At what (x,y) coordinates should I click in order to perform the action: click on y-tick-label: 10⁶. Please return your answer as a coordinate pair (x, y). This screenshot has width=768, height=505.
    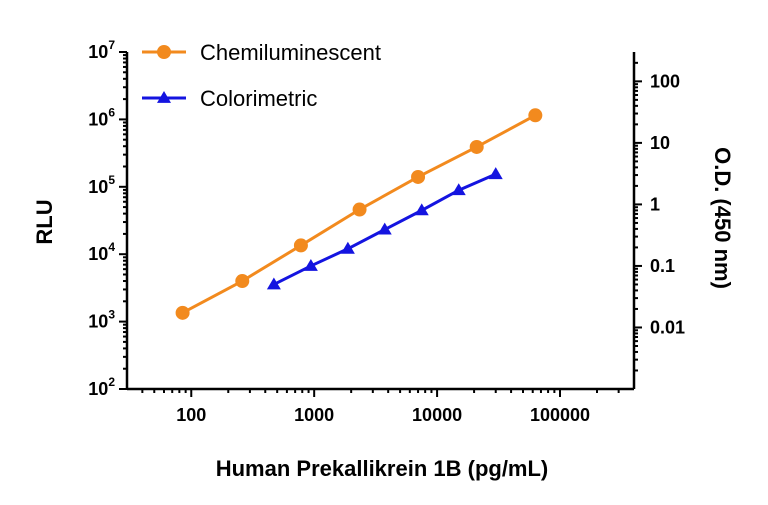
    Looking at the image, I should click on (101, 117).